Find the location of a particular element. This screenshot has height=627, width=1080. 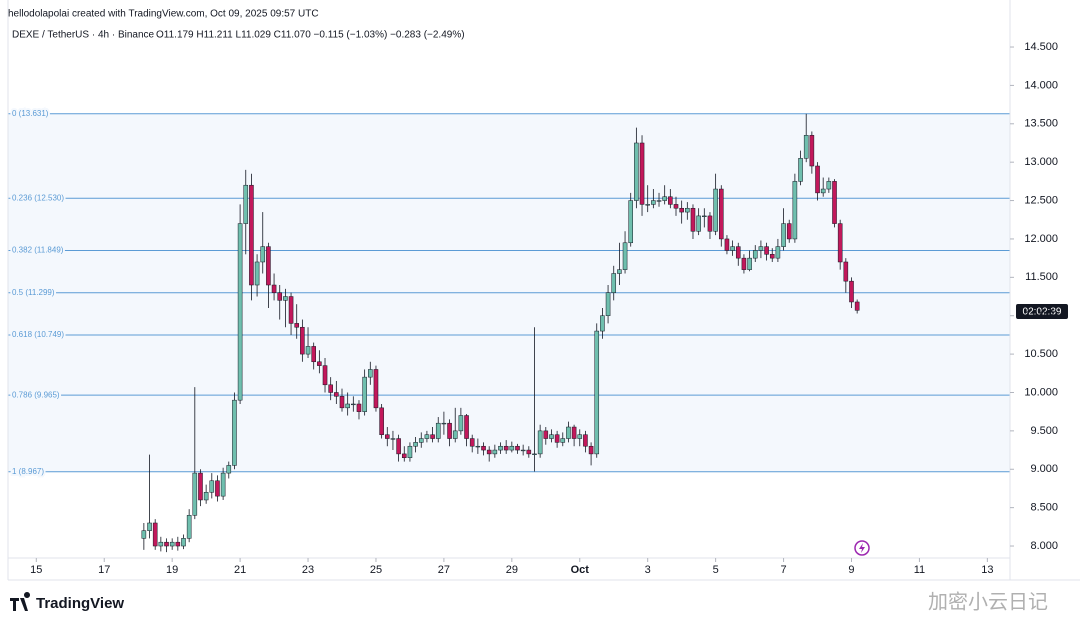

x-tick-label: 23 is located at coordinates (308, 570).